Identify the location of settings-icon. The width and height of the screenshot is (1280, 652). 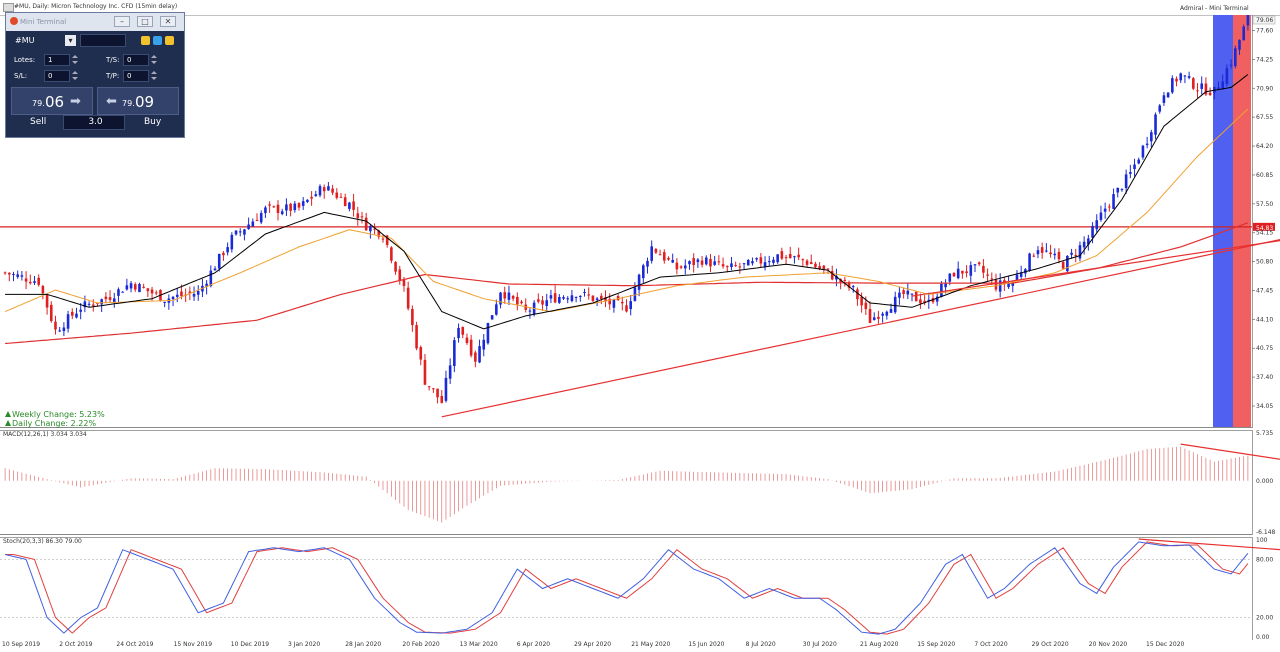
(157, 40).